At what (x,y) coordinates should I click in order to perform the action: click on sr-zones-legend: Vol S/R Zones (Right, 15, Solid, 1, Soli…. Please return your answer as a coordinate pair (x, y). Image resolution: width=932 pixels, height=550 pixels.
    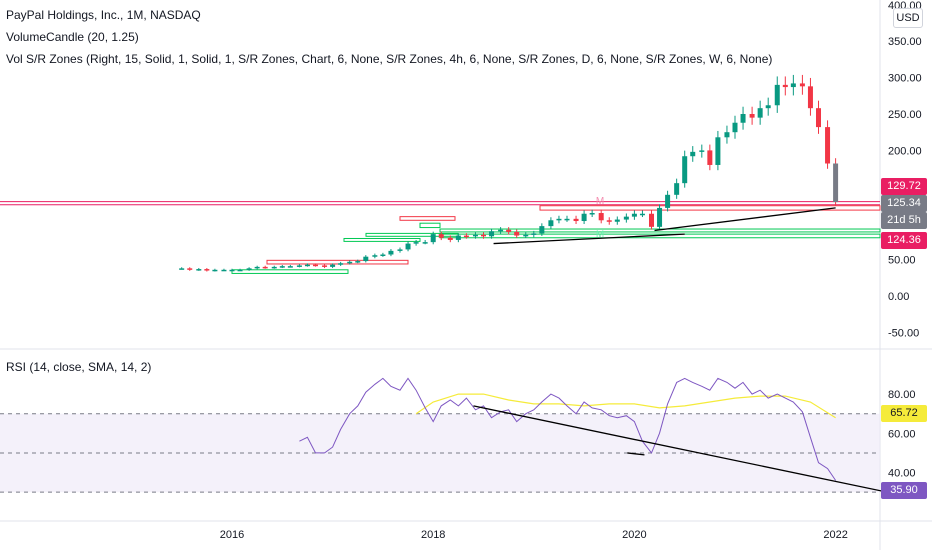
    Looking at the image, I should click on (389, 59).